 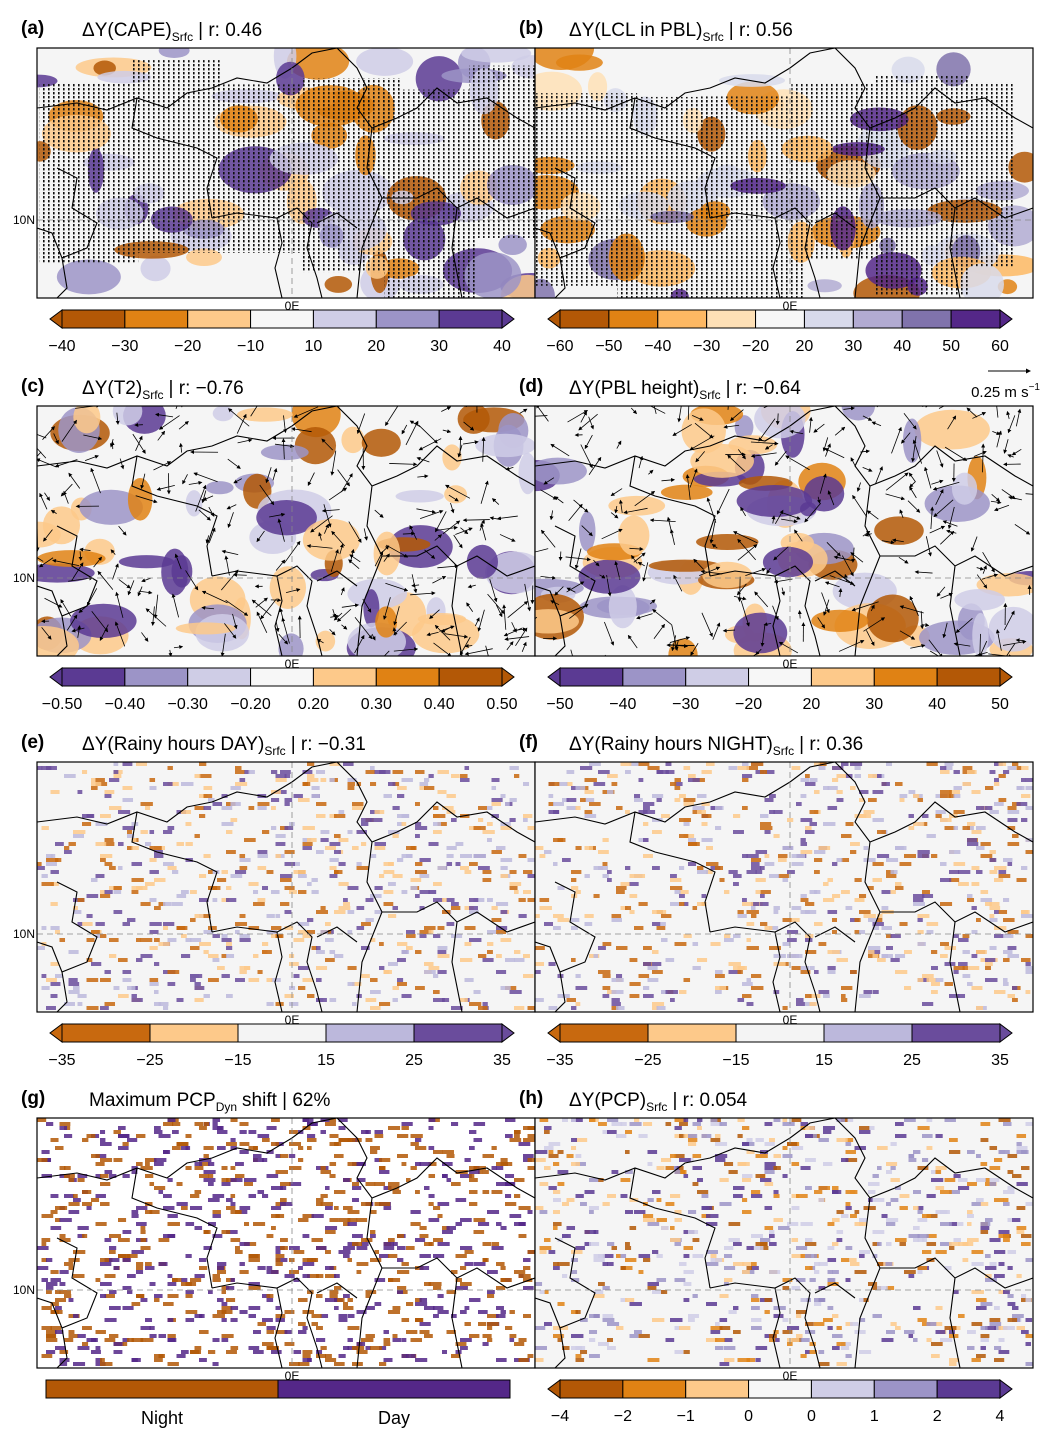 I want to click on panel-letter: (f), so click(x=528, y=742).